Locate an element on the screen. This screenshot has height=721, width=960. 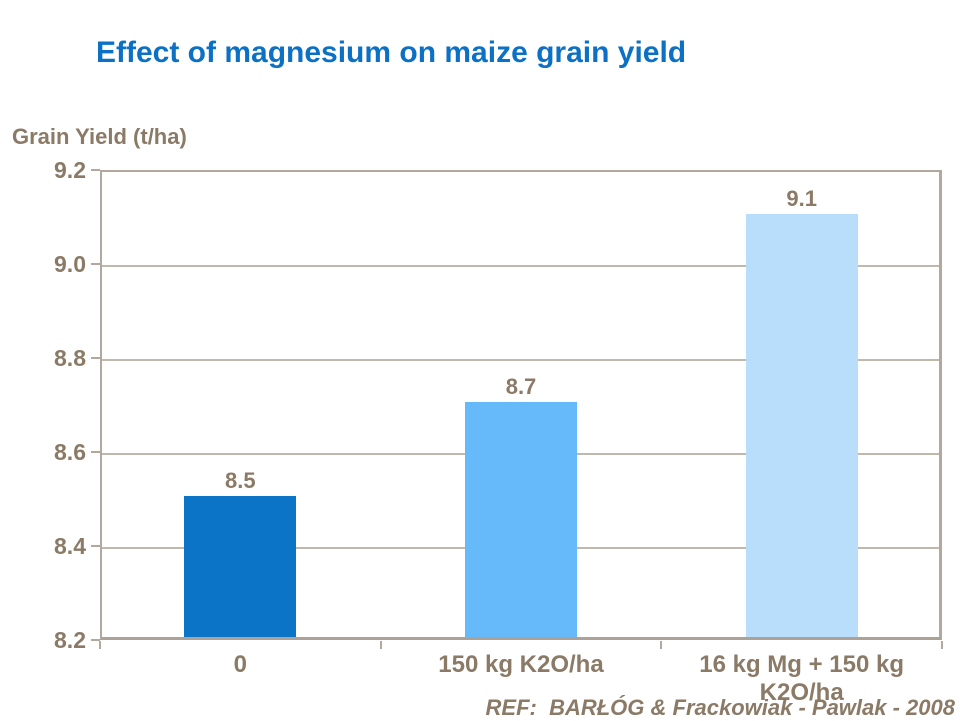
x-category-label-line: K2O/ha is located at coordinates (801, 692).